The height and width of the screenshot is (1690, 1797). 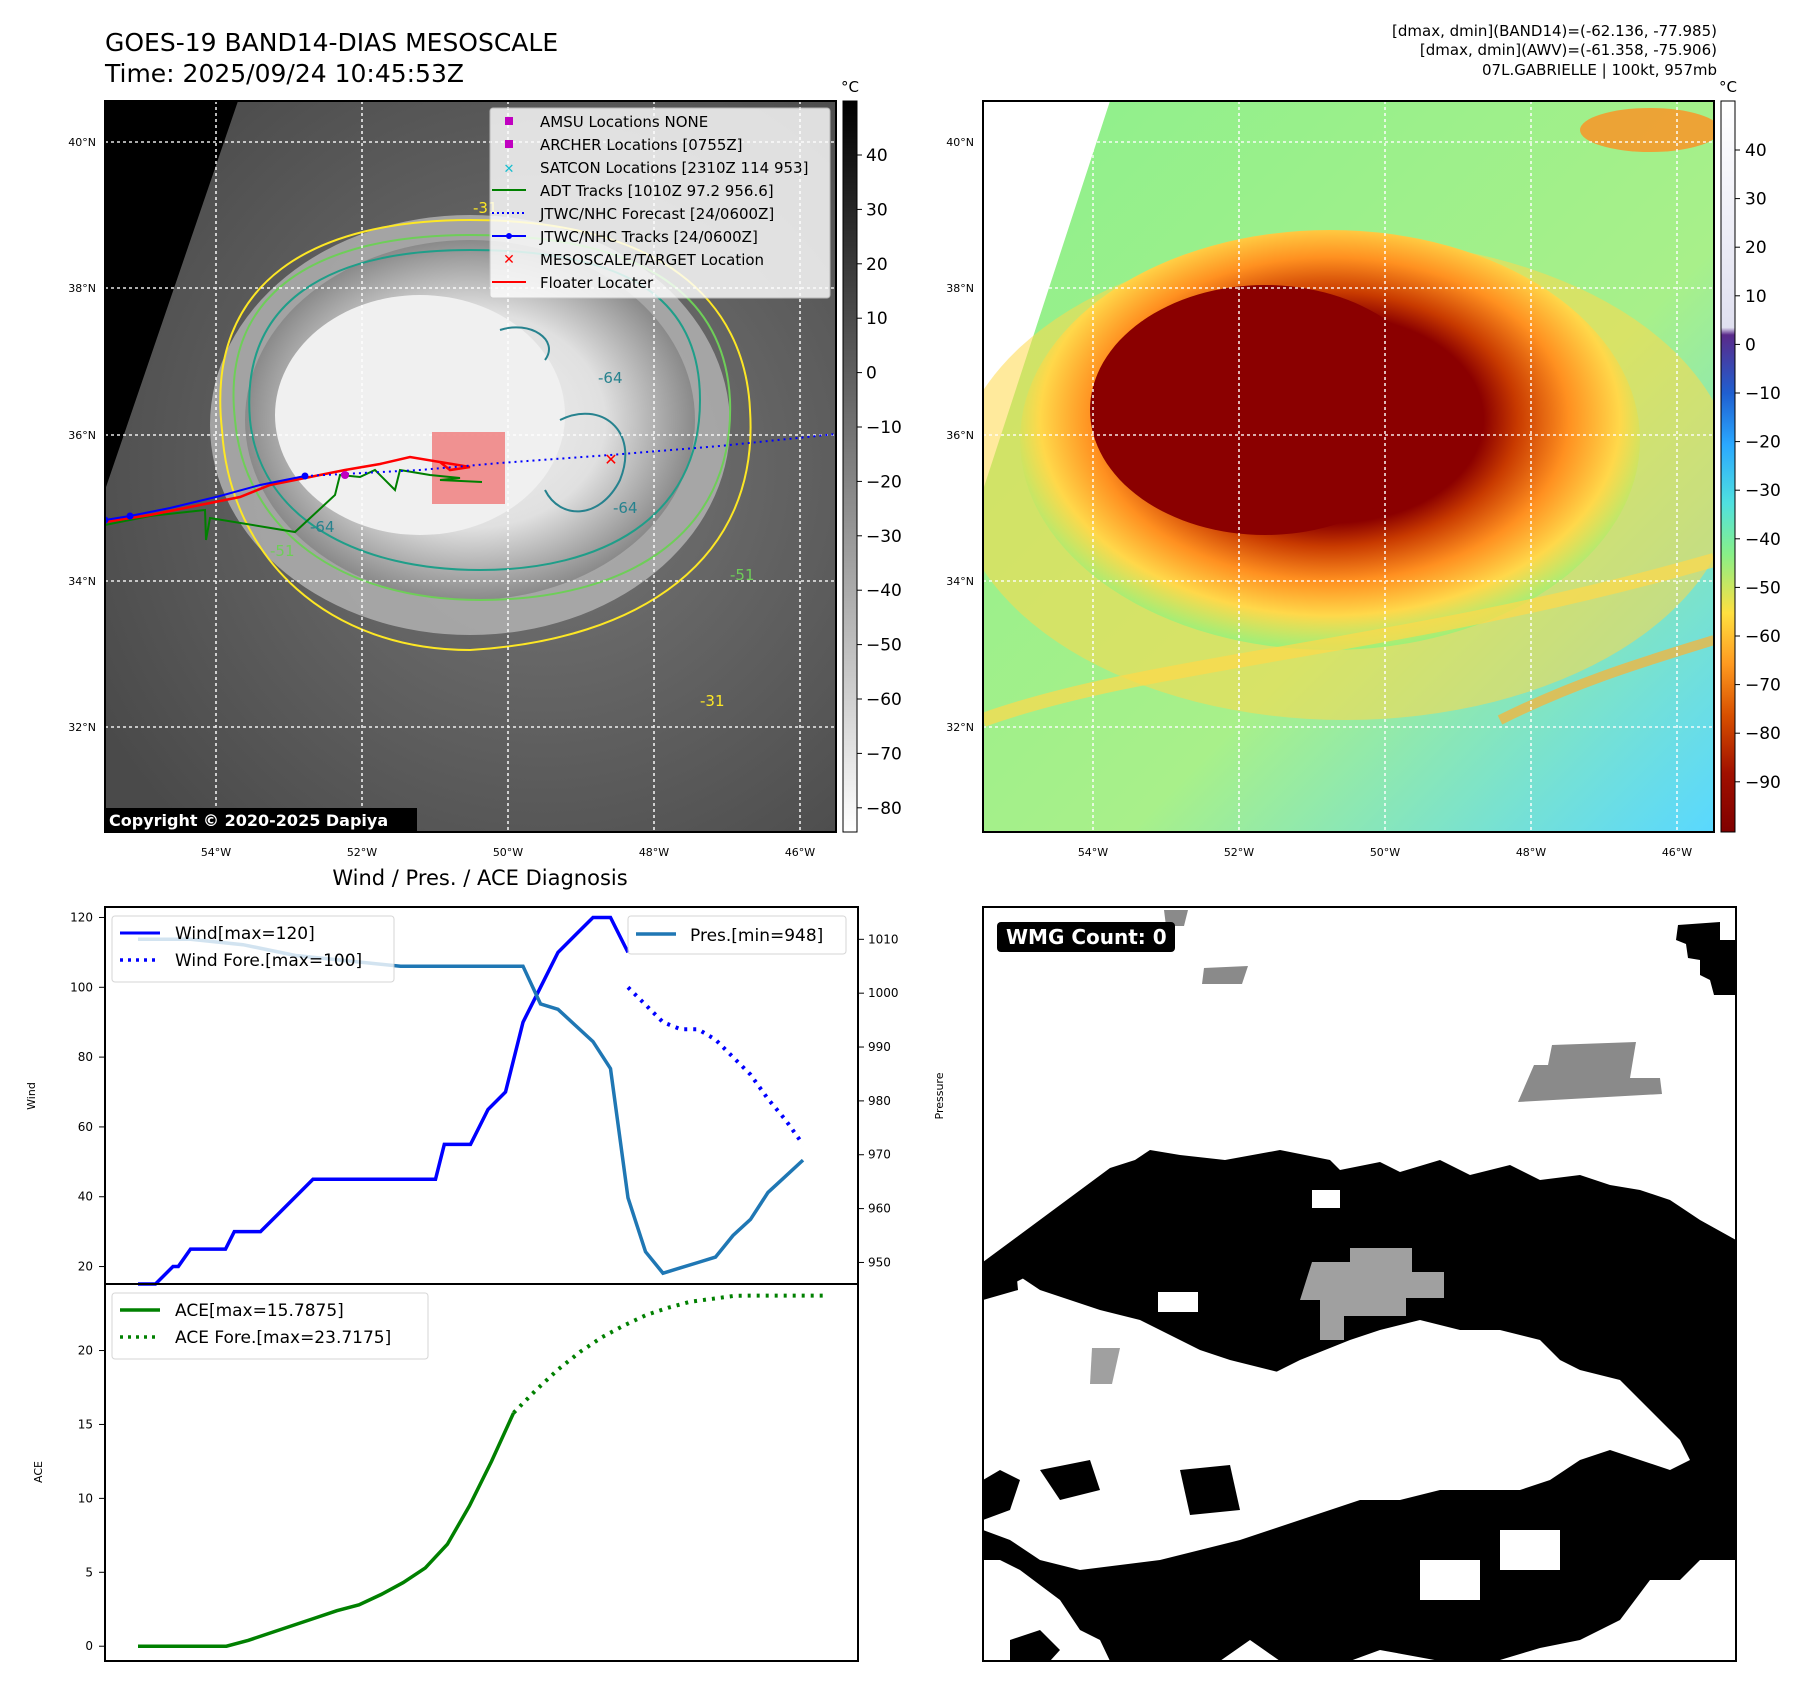 What do you see at coordinates (756, 936) in the screenshot?
I see `pressure-legend-label: Pres.[min=948]` at bounding box center [756, 936].